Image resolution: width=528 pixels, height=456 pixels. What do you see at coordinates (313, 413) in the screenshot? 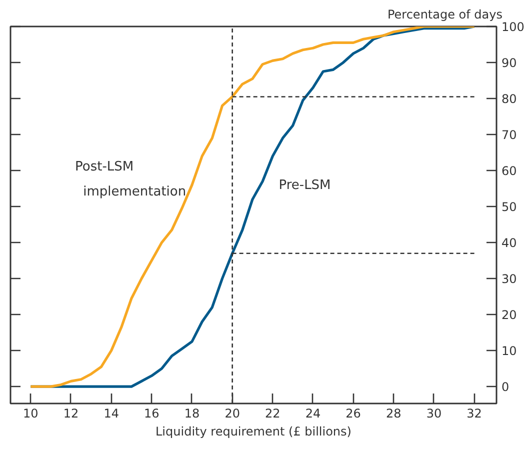
I see `x-tick-label: 24` at bounding box center [313, 413].